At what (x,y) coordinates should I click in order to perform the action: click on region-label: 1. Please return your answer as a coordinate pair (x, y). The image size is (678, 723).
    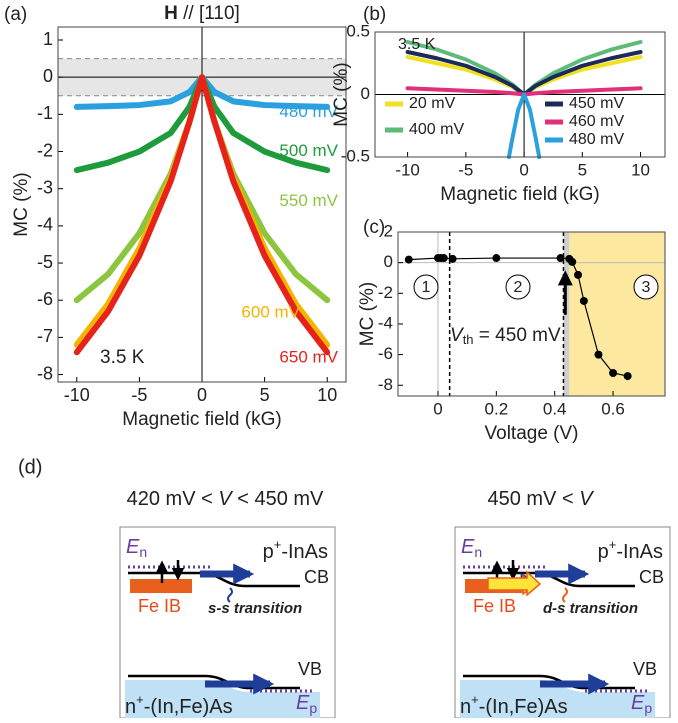
    Looking at the image, I should click on (426, 287).